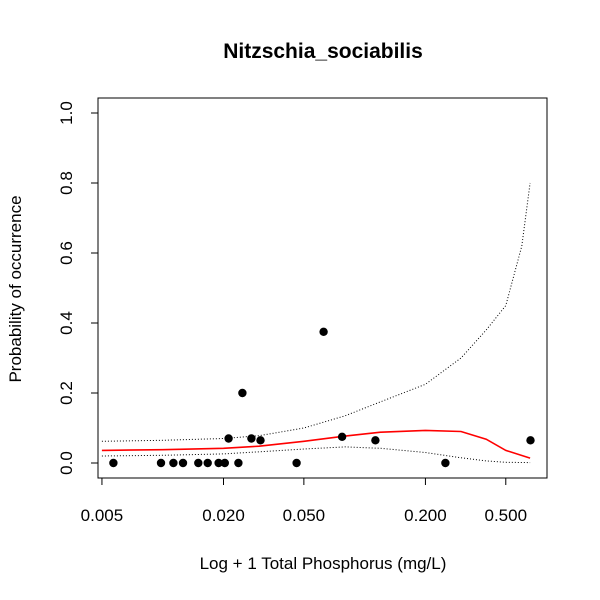 The width and height of the screenshot is (600, 600). I want to click on y-tick-label: 0.8, so click(66, 183).